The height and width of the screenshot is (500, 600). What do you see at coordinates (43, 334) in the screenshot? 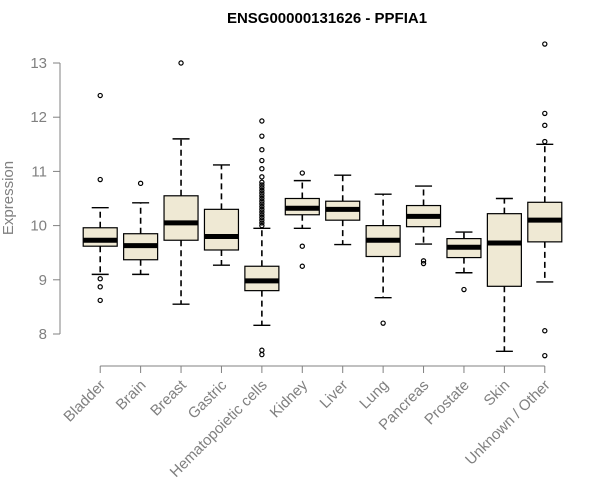
I see `y-tick-label: 8` at bounding box center [43, 334].